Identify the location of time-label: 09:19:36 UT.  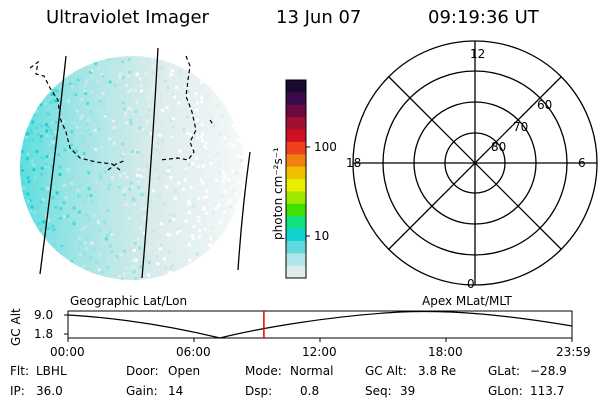
(483, 17).